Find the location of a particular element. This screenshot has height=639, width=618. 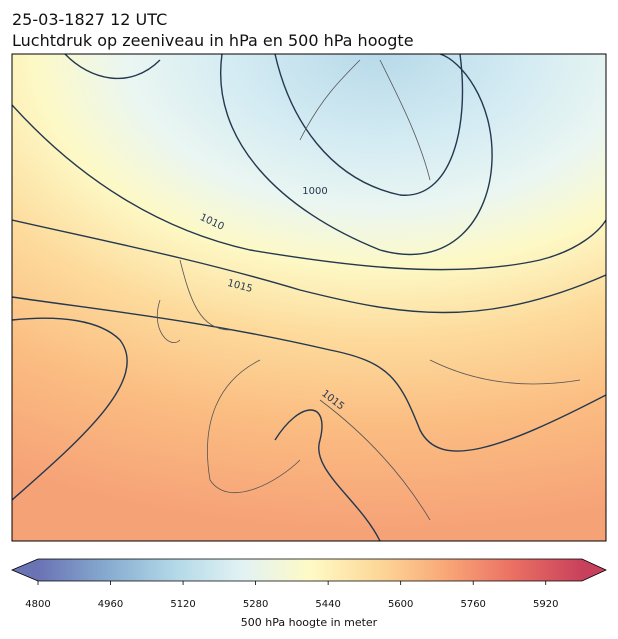

colorbar-extend-low is located at coordinates (25, 570).